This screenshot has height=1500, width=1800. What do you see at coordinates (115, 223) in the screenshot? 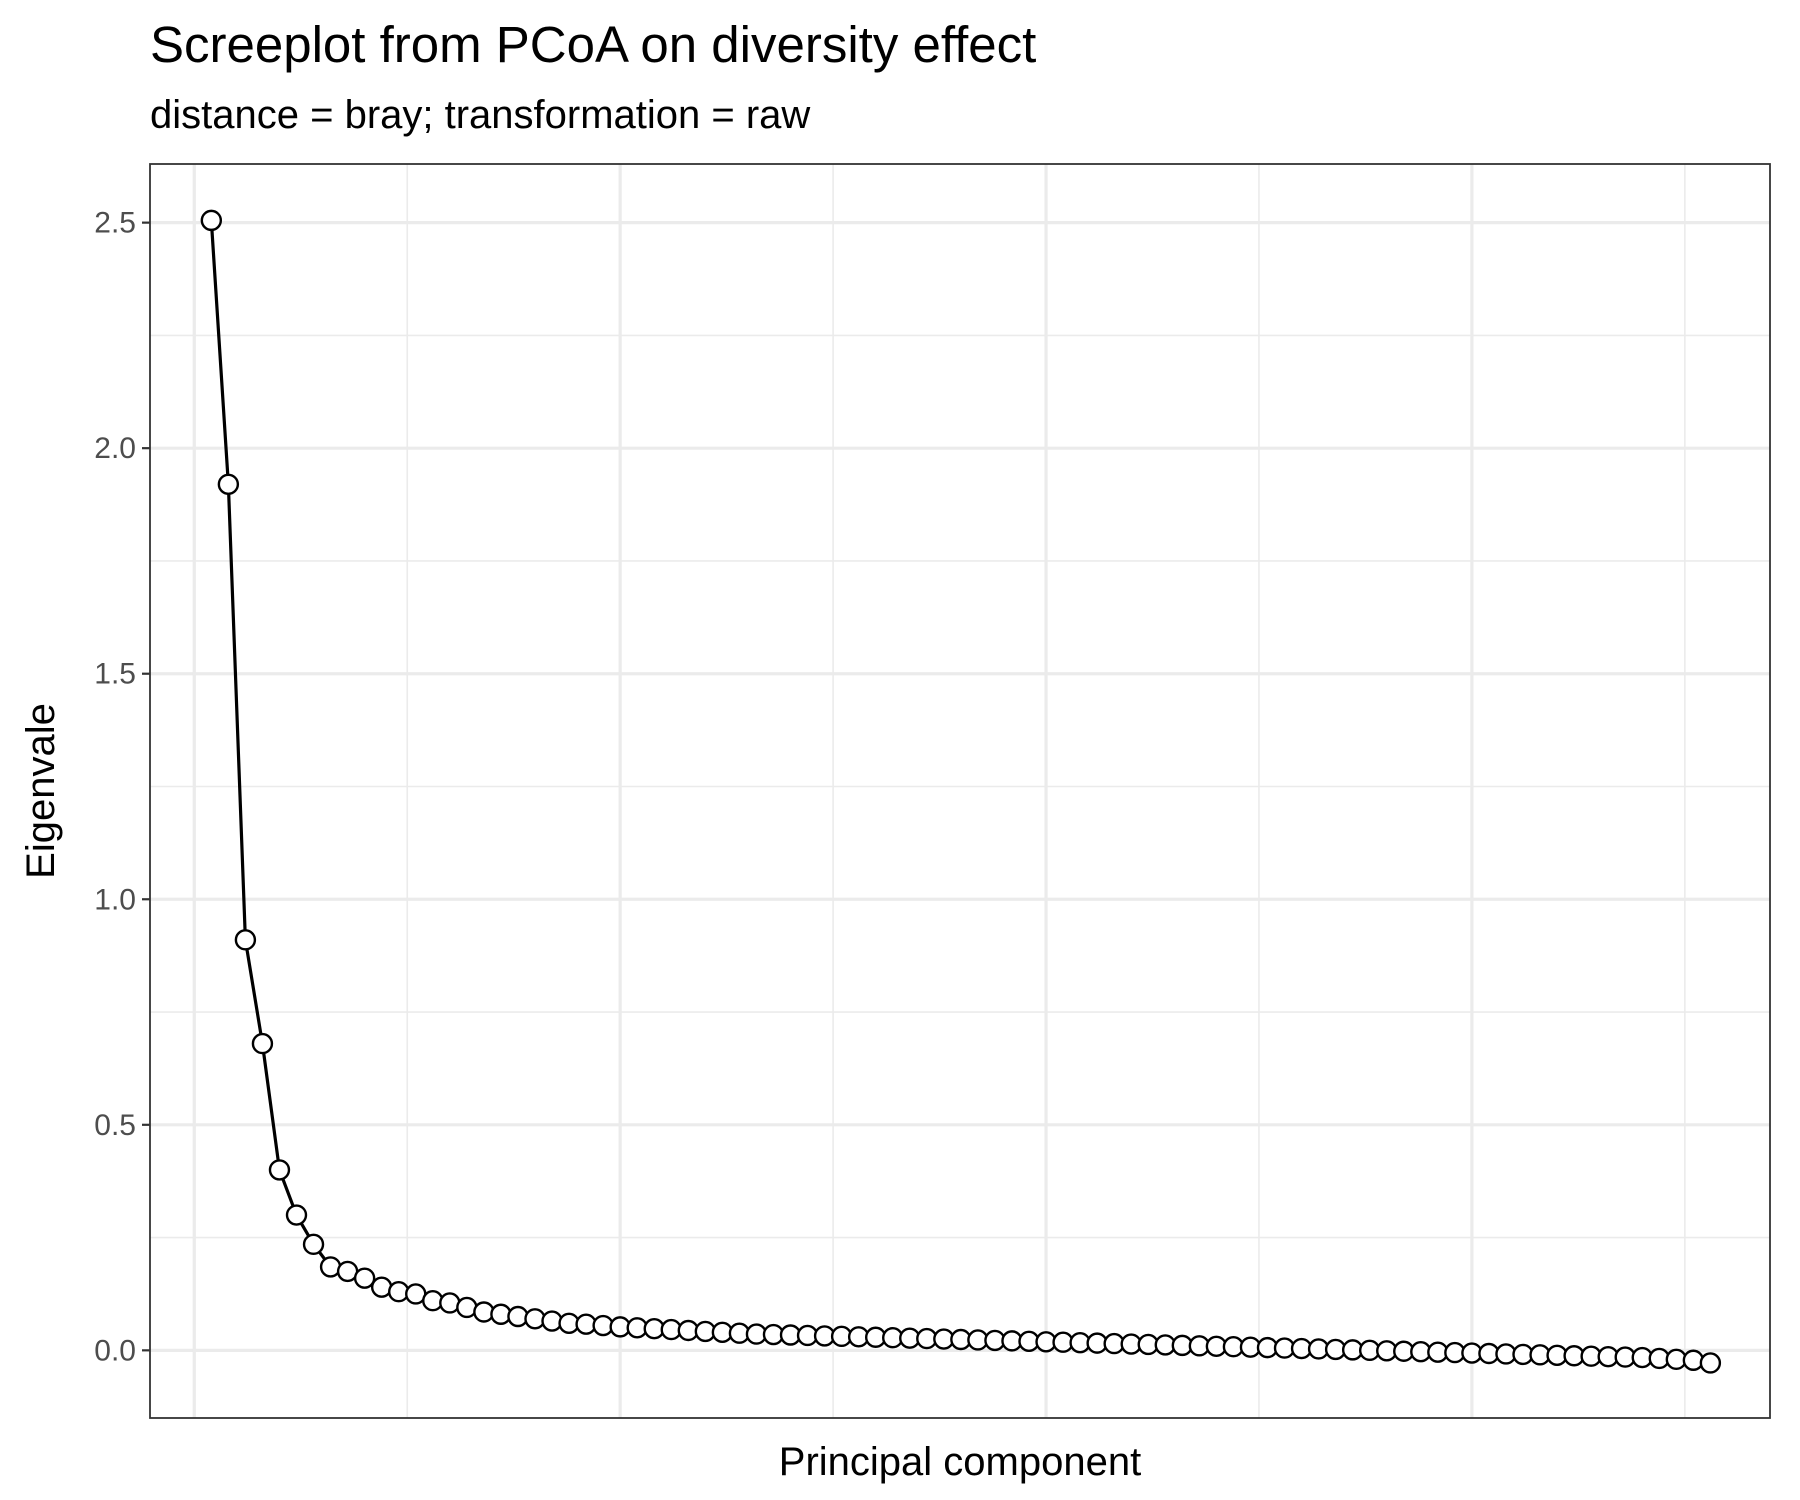
I see `y-tick-label: 2.5` at bounding box center [115, 223].